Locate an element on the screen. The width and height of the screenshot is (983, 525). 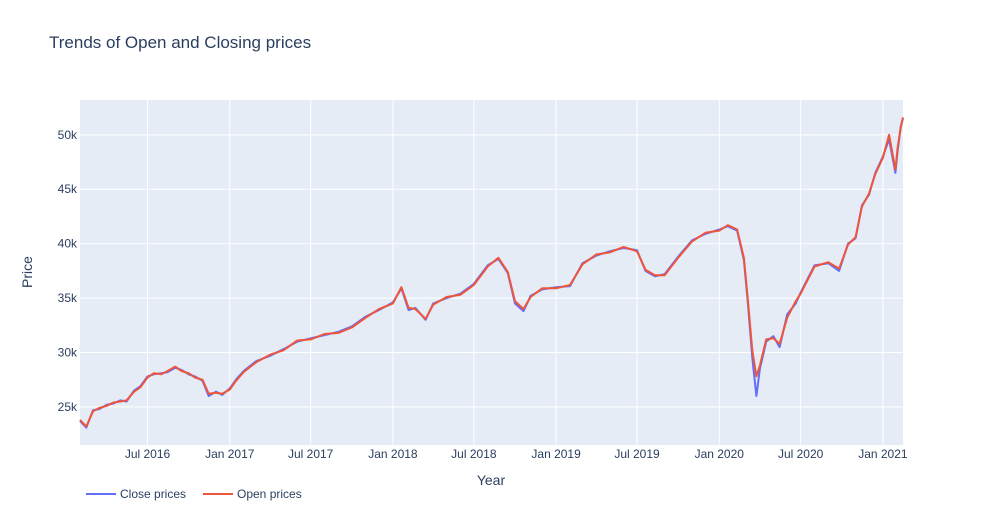
x-tick-label: Jul 2019 is located at coordinates (637, 454).